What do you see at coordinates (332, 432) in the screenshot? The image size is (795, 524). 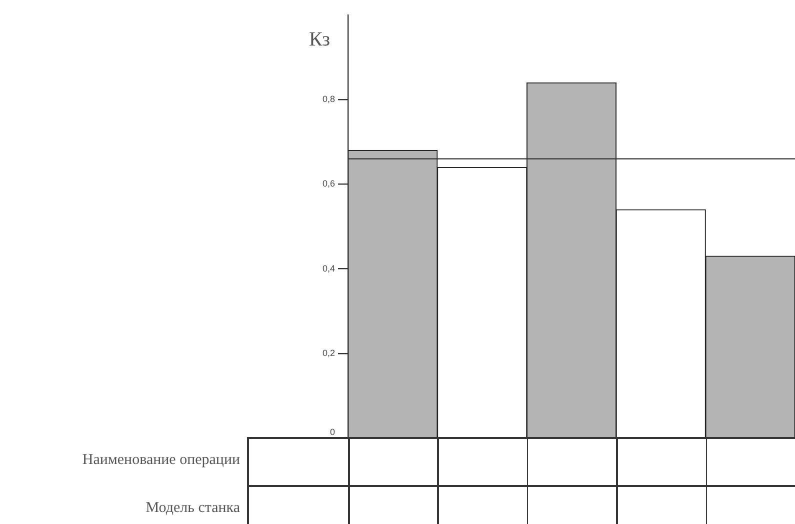 I see `y-tick-label: 0` at bounding box center [332, 432].